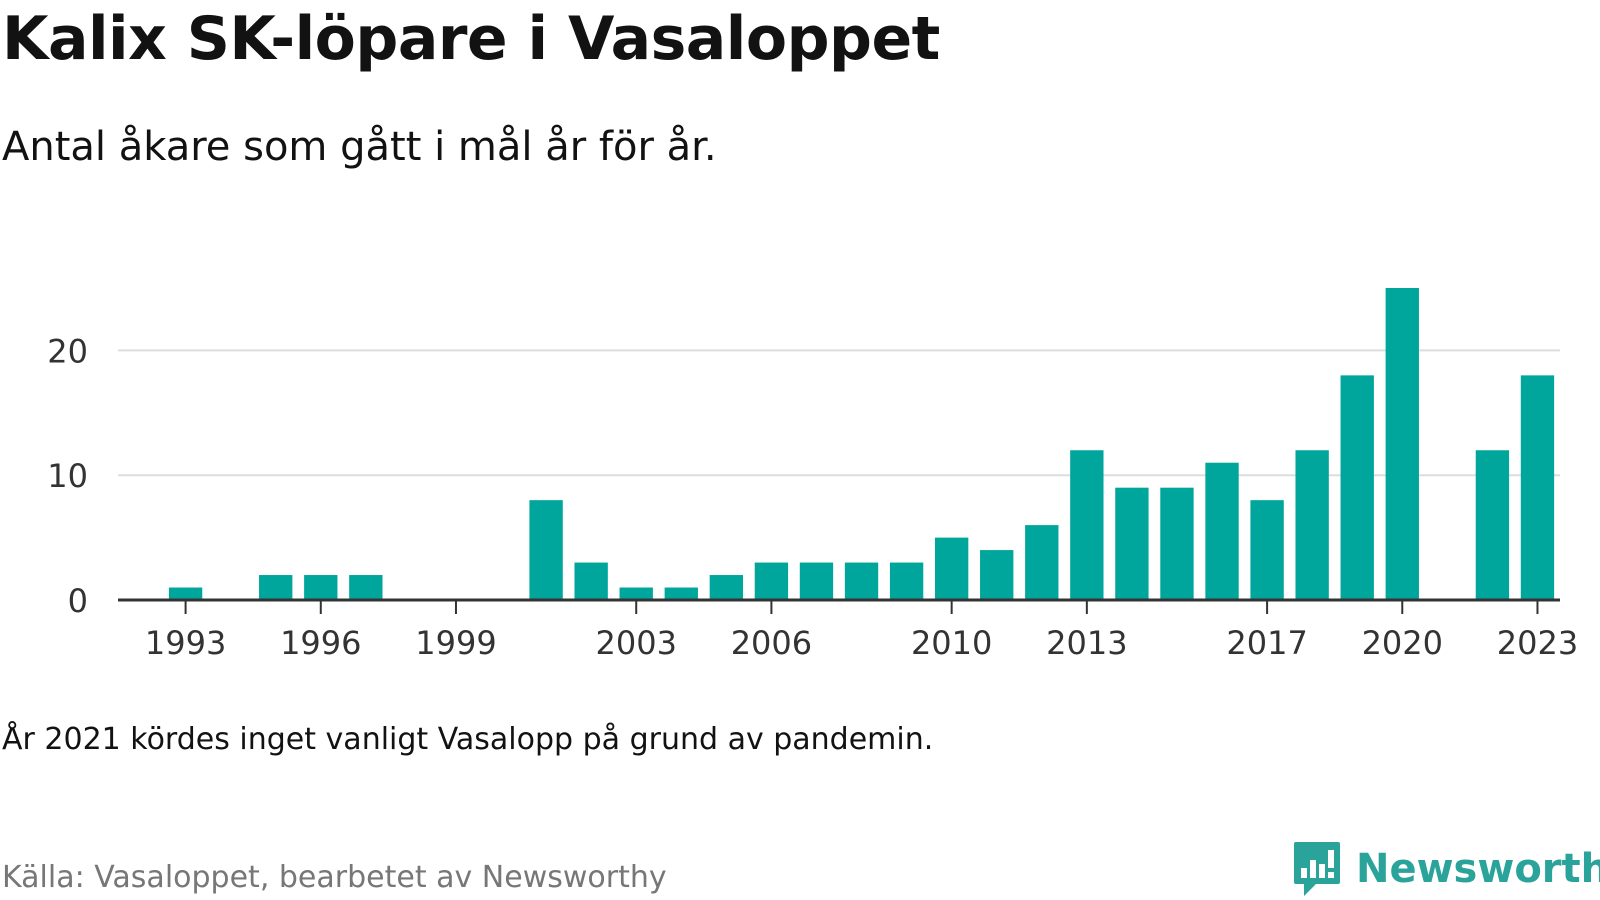 The height and width of the screenshot is (900, 1600). What do you see at coordinates (1478, 869) in the screenshot?
I see `brand-name: Newsworthy` at bounding box center [1478, 869].